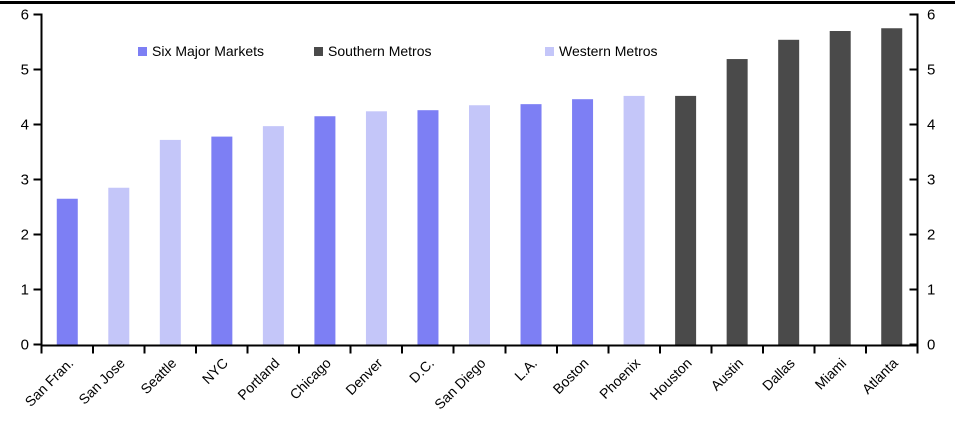  I want to click on bar-san-jose, so click(119, 266).